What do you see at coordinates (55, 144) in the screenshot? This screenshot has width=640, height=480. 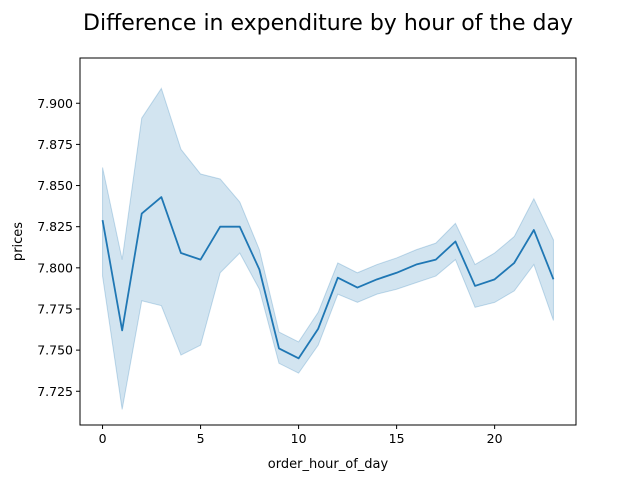 I see `y-tick-label: 7.875` at bounding box center [55, 144].